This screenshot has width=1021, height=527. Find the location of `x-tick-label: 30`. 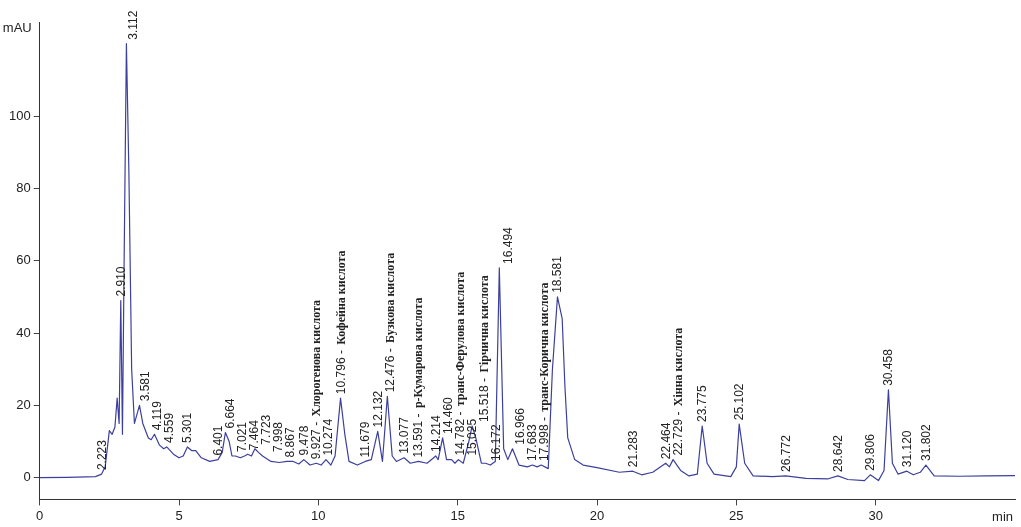

x-tick-label: 30 is located at coordinates (875, 515).